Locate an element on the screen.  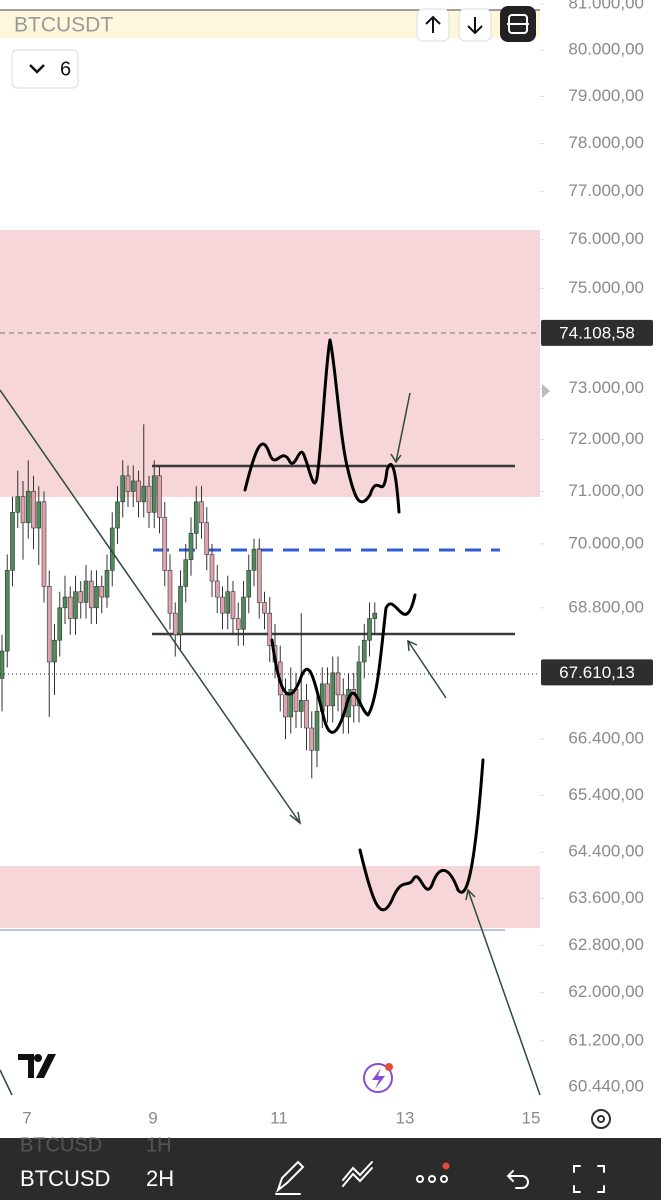
indicators-tool is located at coordinates (357, 1174).